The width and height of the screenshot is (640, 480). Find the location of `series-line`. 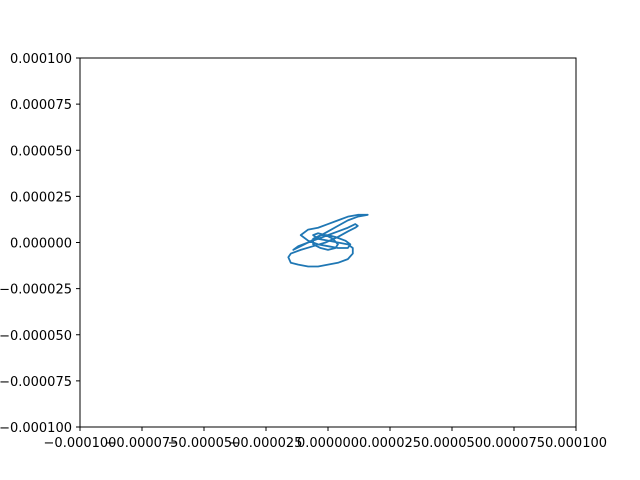

series-line is located at coordinates (328, 240).